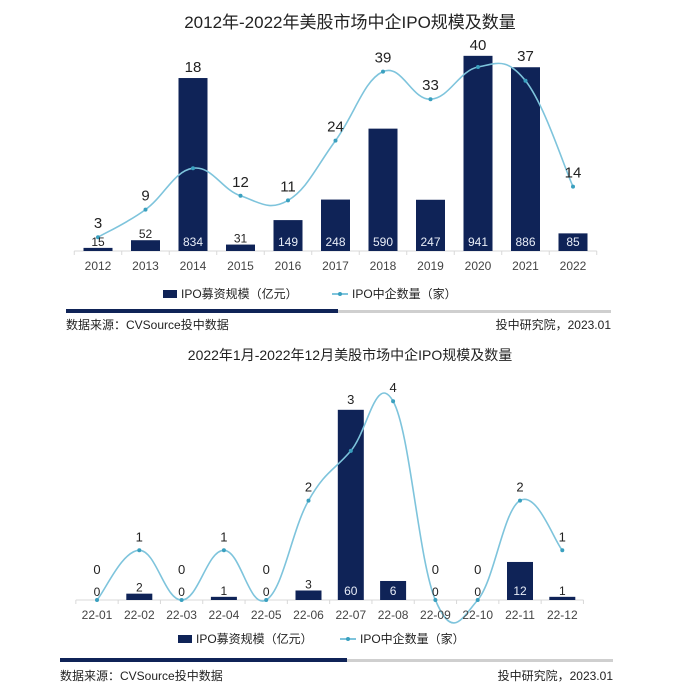  Describe the element at coordinates (383, 242) in the screenshot. I see `svg-text: 590` at that location.